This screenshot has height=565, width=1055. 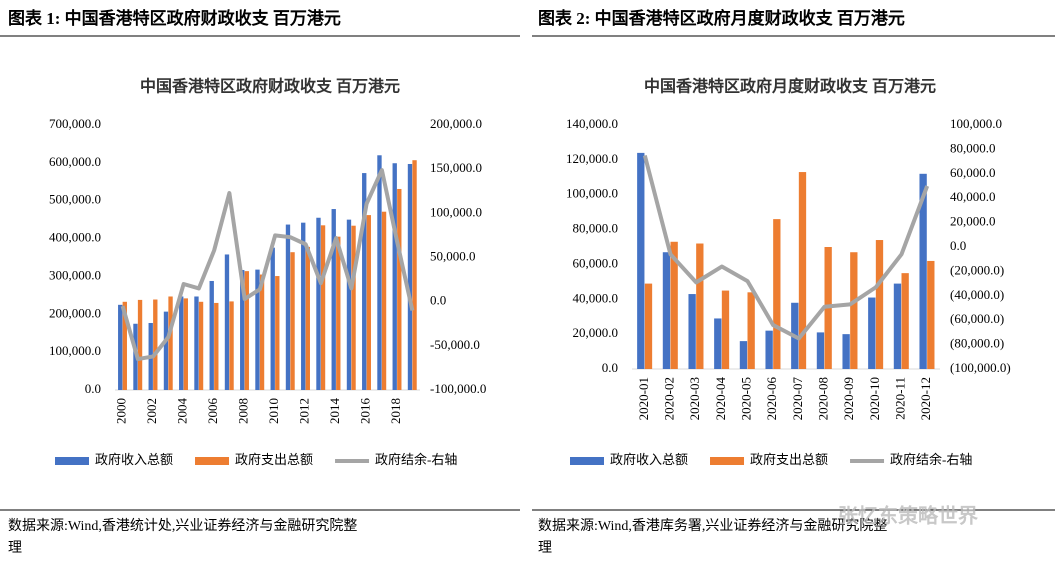 I want to click on chart-title: 中国香港特区政府月度财政收支 百万港元, so click(x=790, y=86).